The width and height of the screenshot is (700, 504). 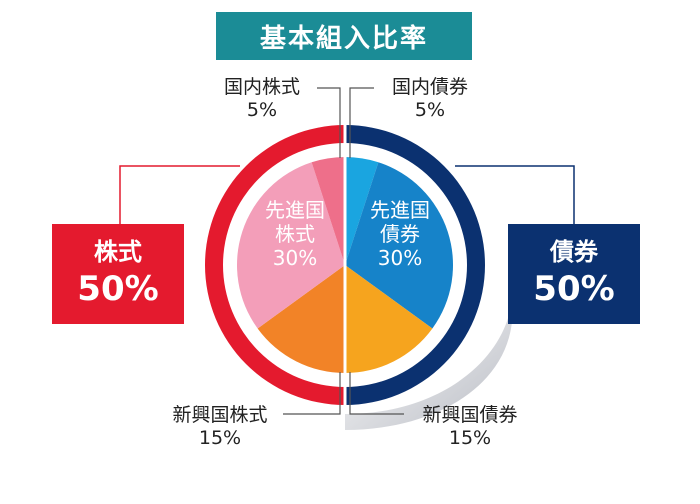 What do you see at coordinates (574, 252) in the screenshot?
I see `bond-total-name: 債券` at bounding box center [574, 252].